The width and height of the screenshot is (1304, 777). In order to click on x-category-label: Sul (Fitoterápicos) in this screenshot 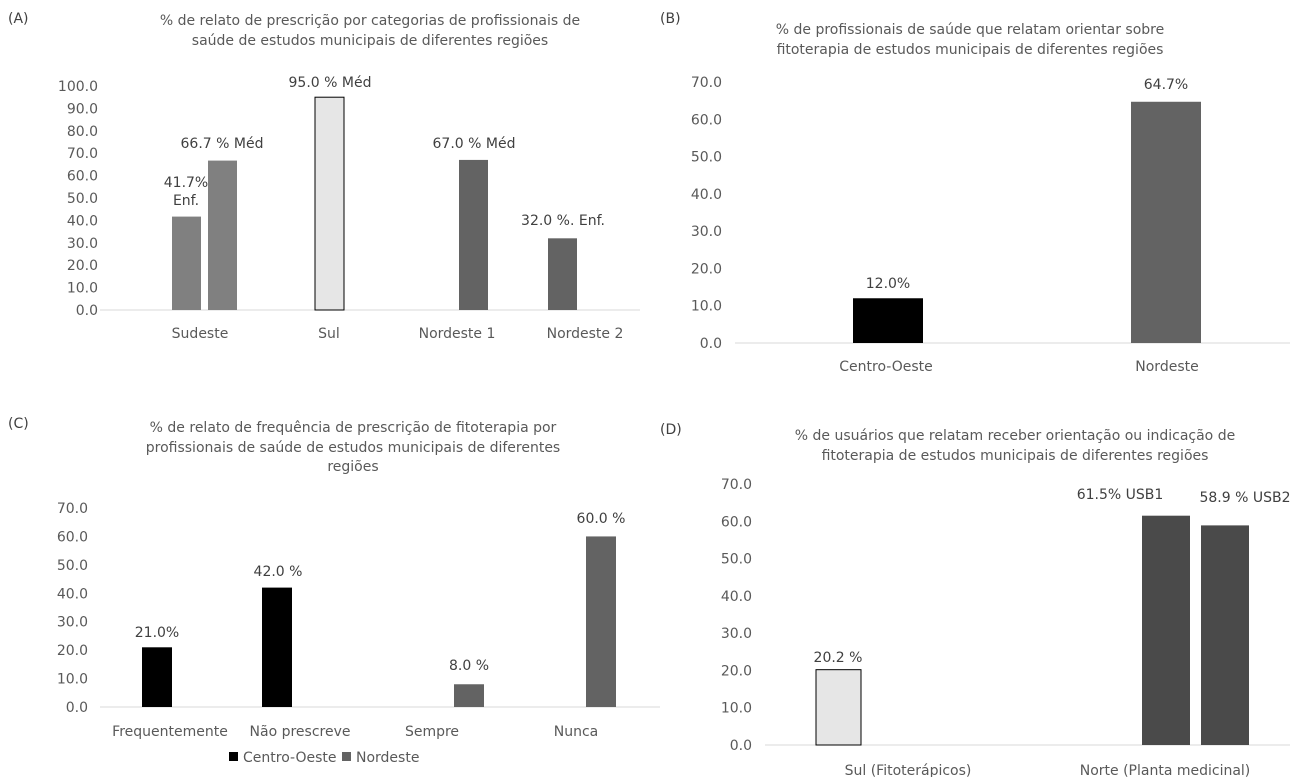, I will do `click(908, 770)`.